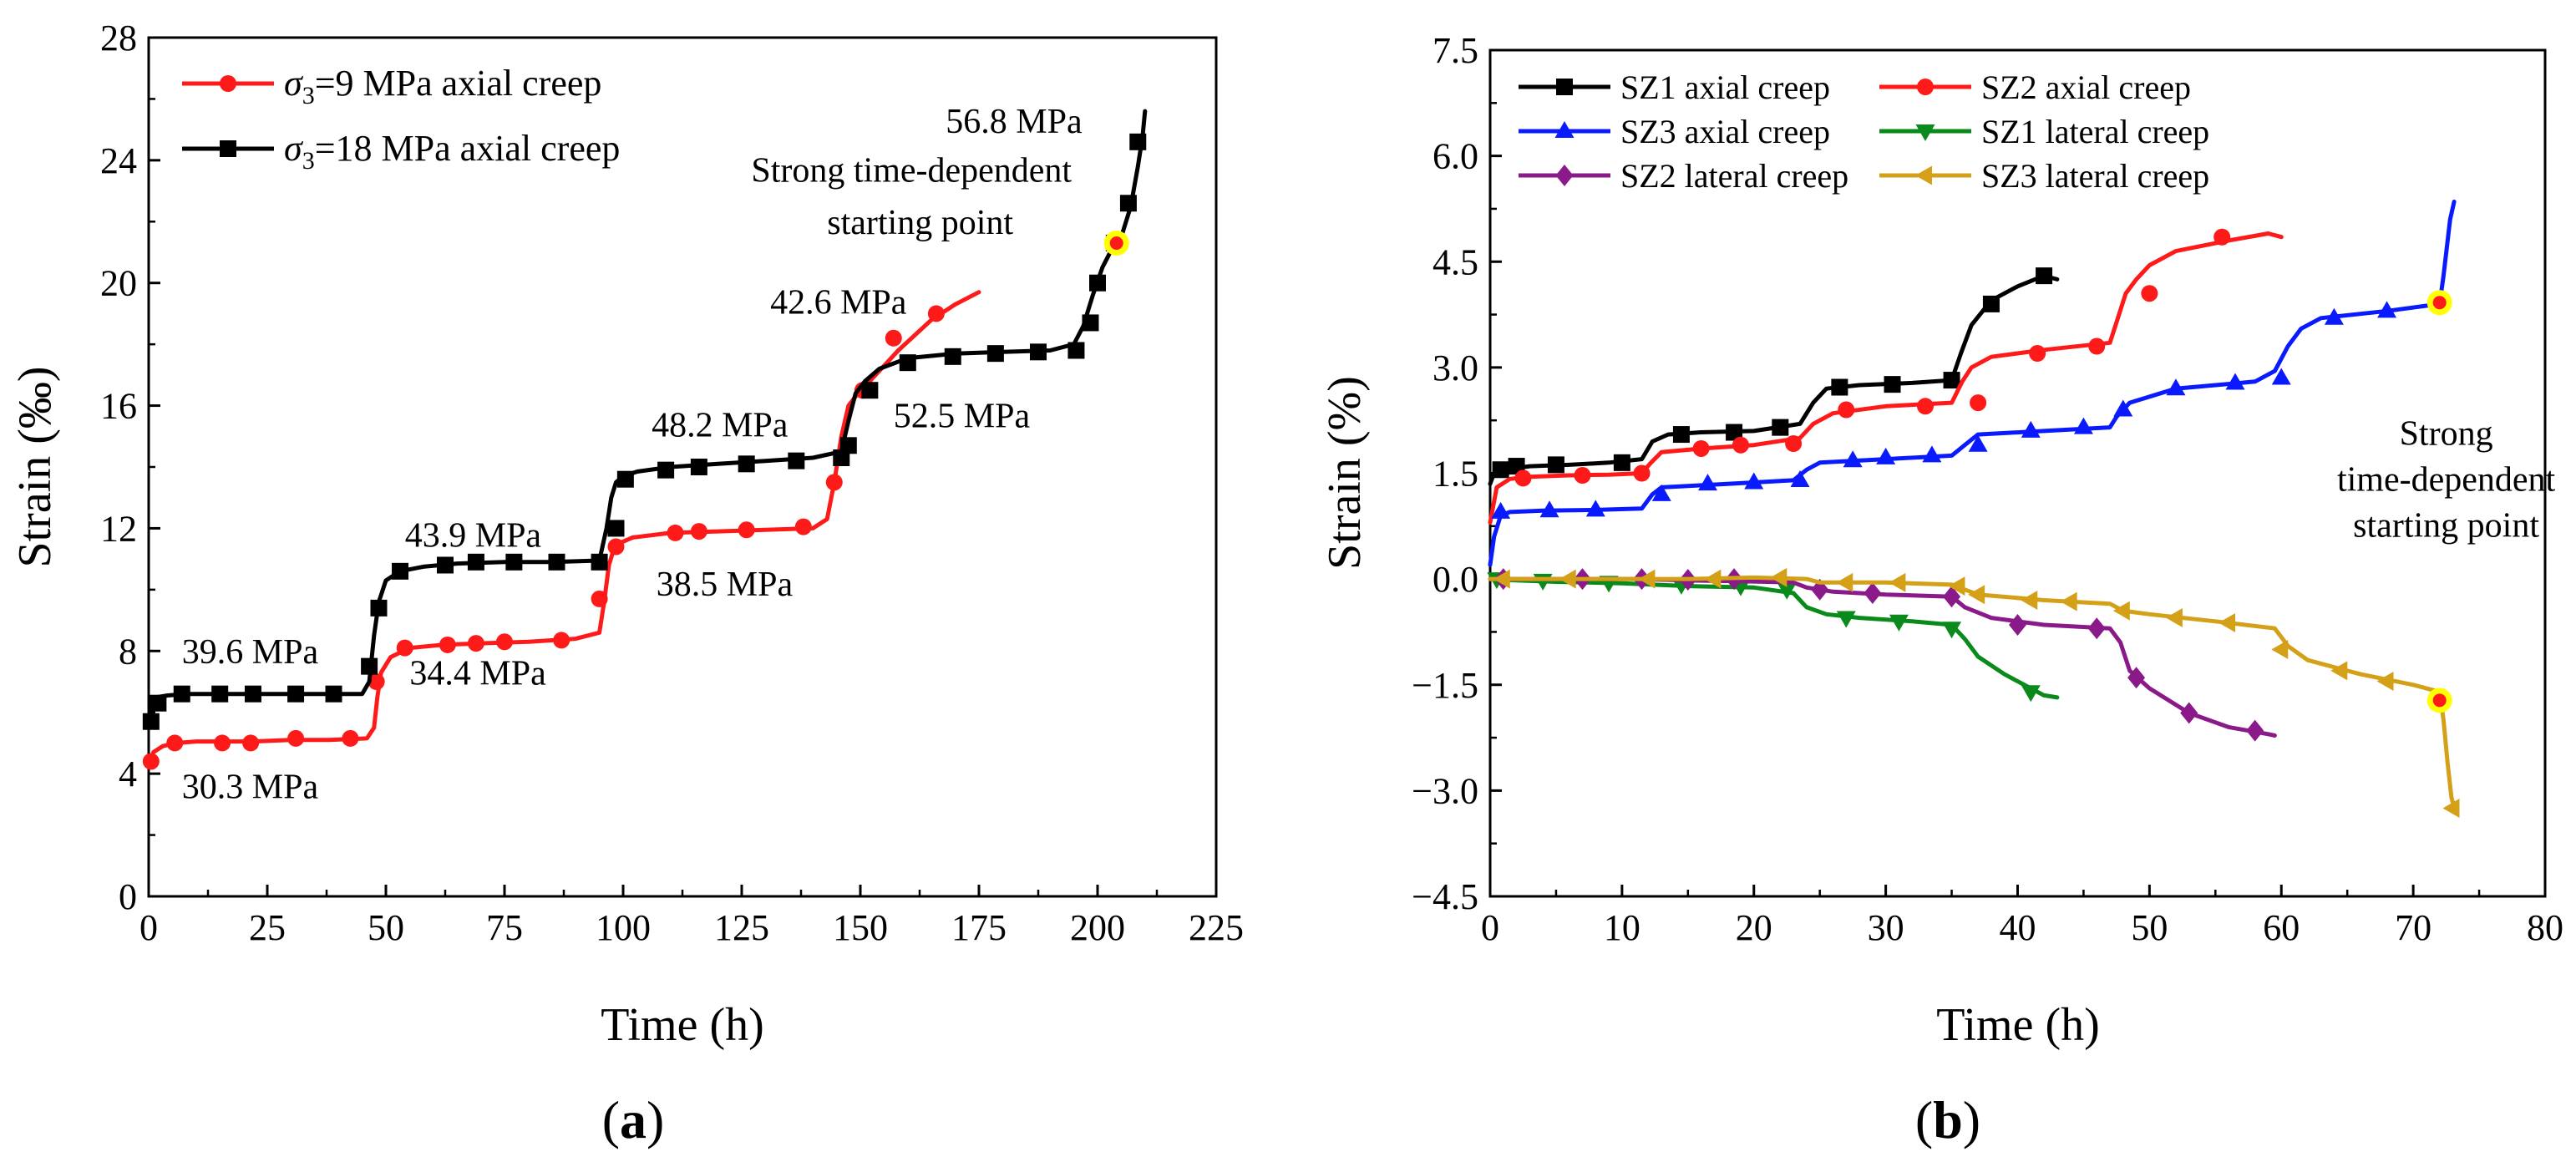 Image resolution: width=2576 pixels, height=1162 pixels. Describe the element at coordinates (35, 466) in the screenshot. I see `y-axis-label: Strain (‰)` at that location.